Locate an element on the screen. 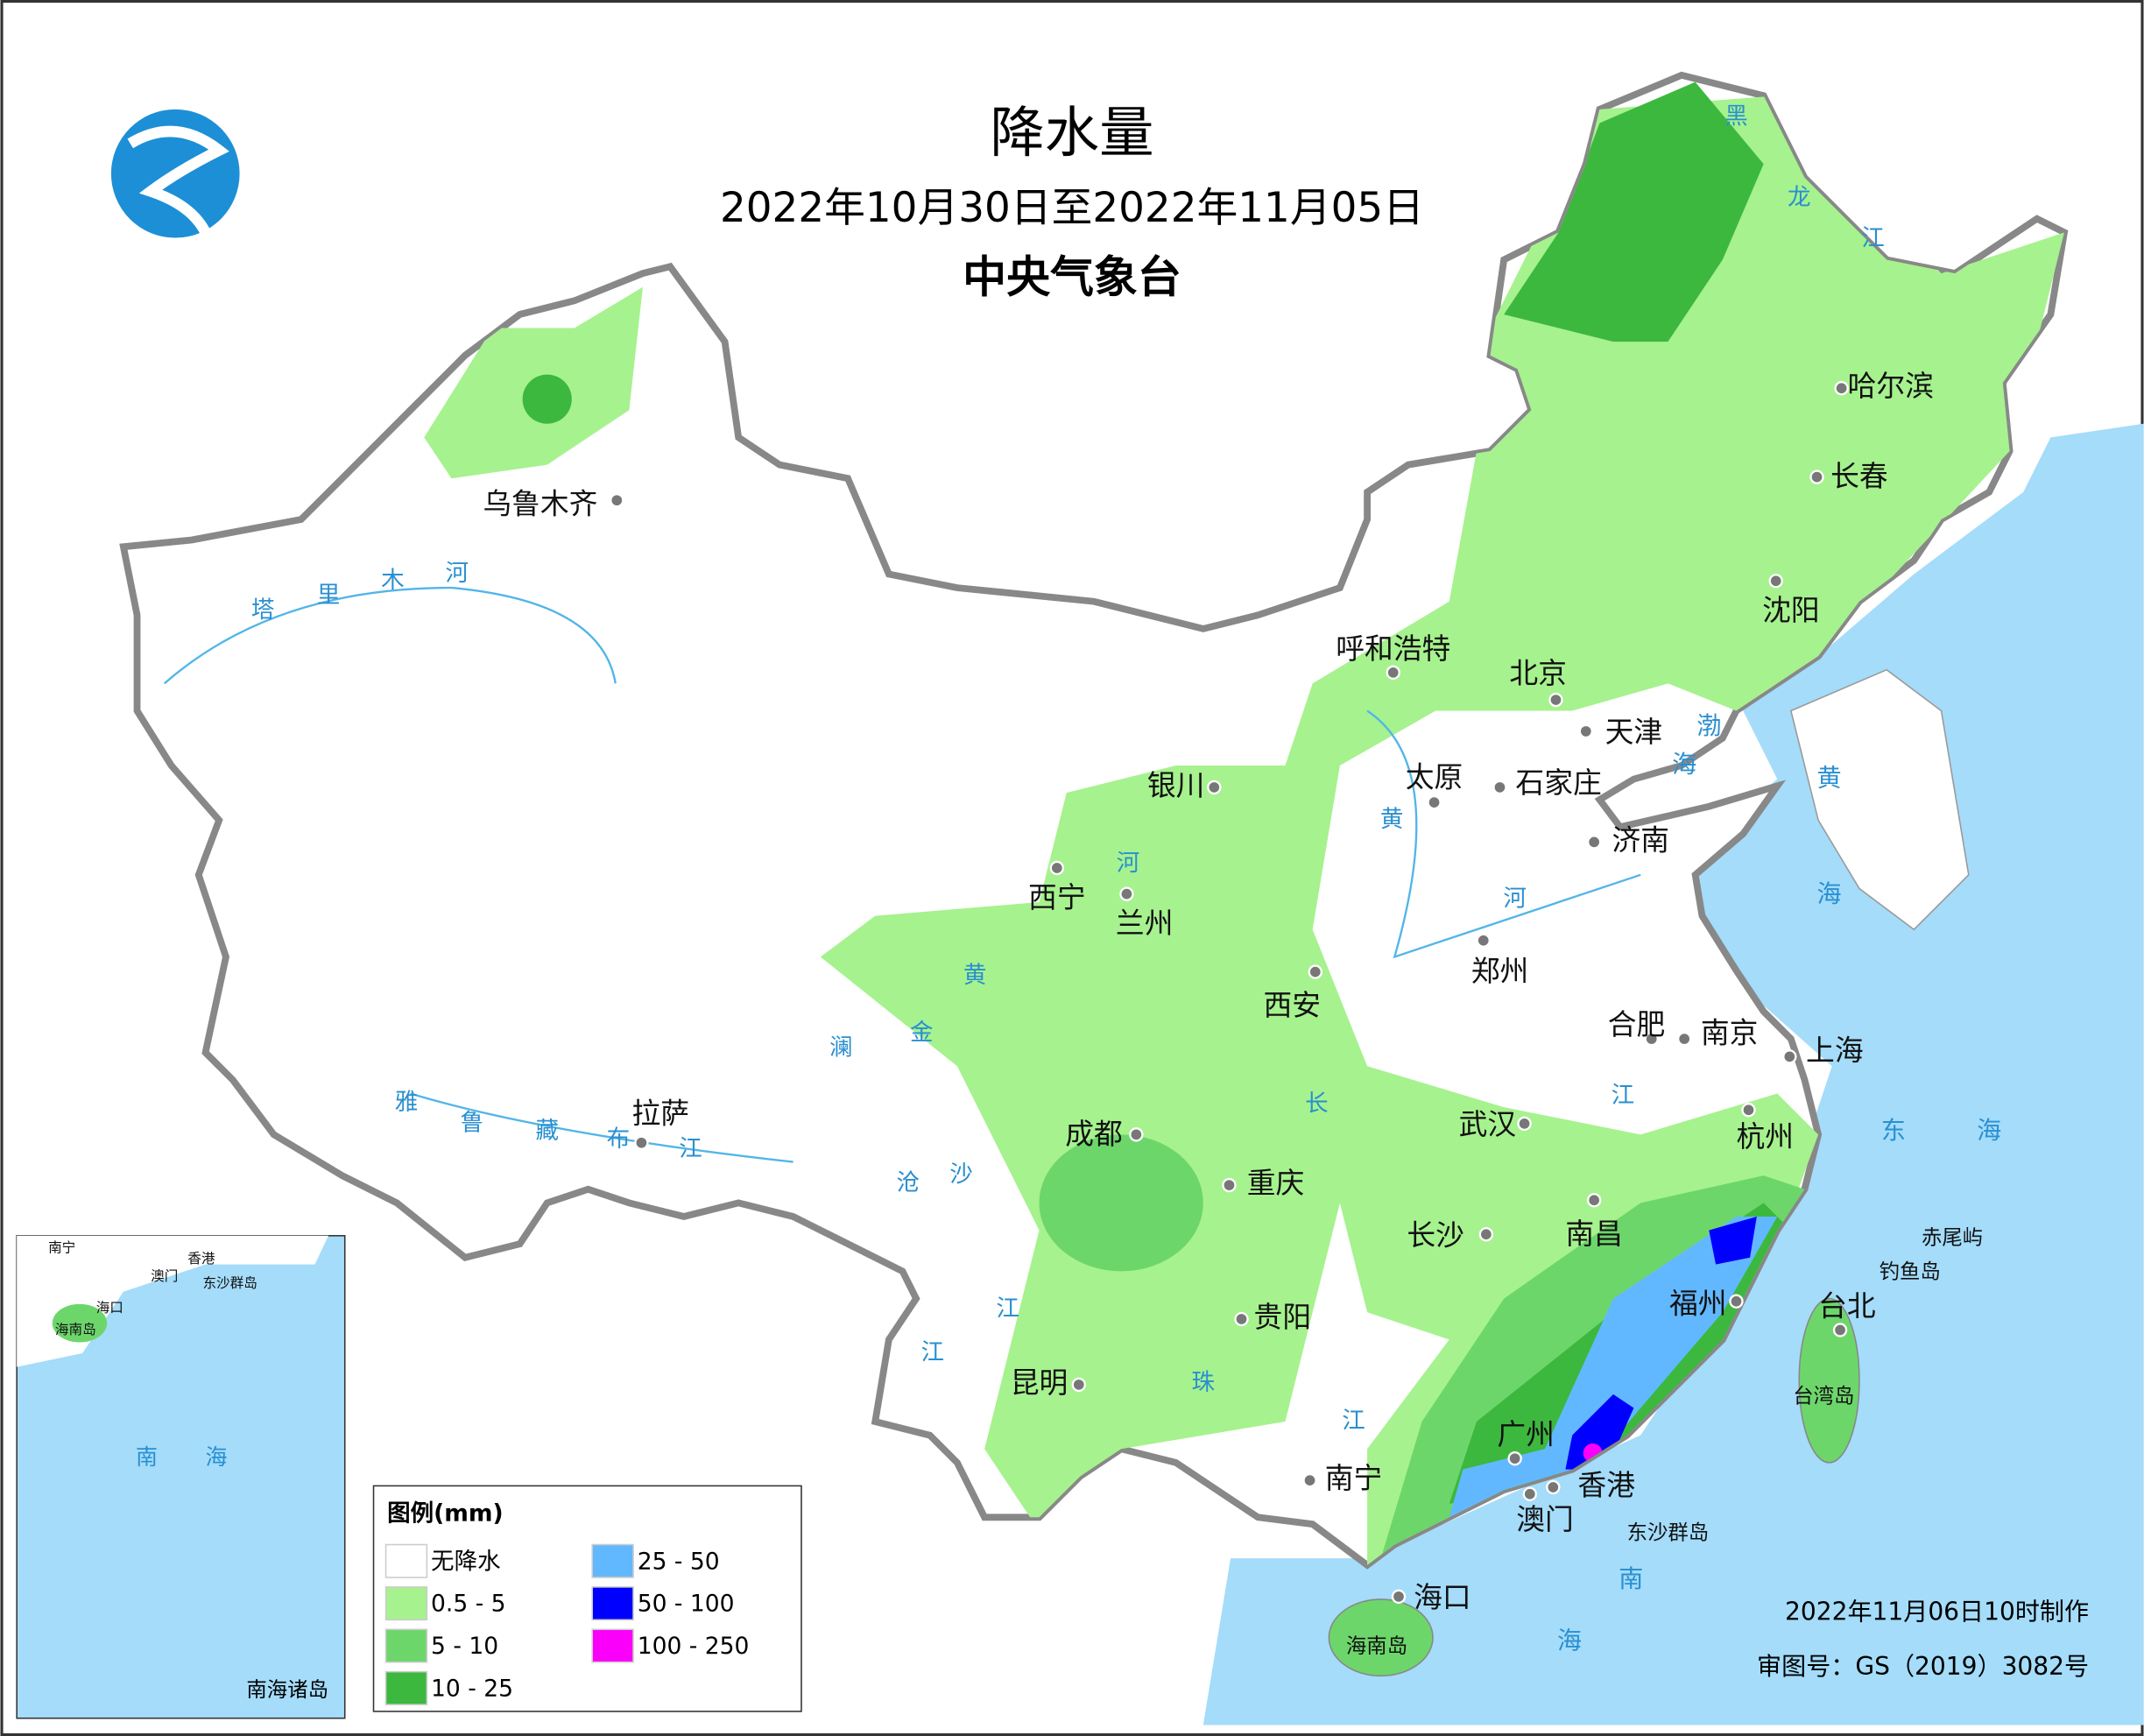  inset-label: 南 is located at coordinates (147, 1457).